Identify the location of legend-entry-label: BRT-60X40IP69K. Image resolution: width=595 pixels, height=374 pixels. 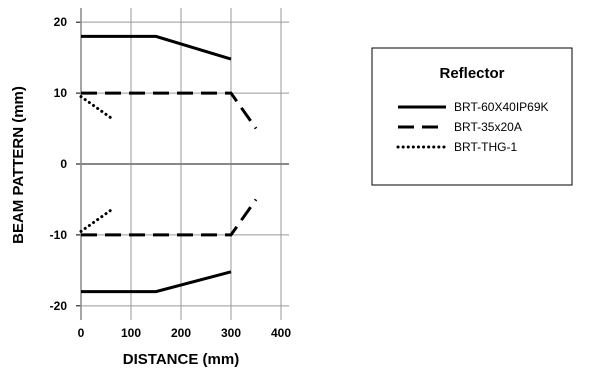
(501, 107).